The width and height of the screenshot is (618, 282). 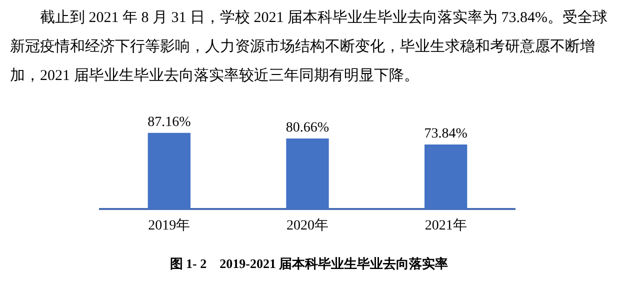 I want to click on data-label: 73.84%, so click(x=446, y=134).